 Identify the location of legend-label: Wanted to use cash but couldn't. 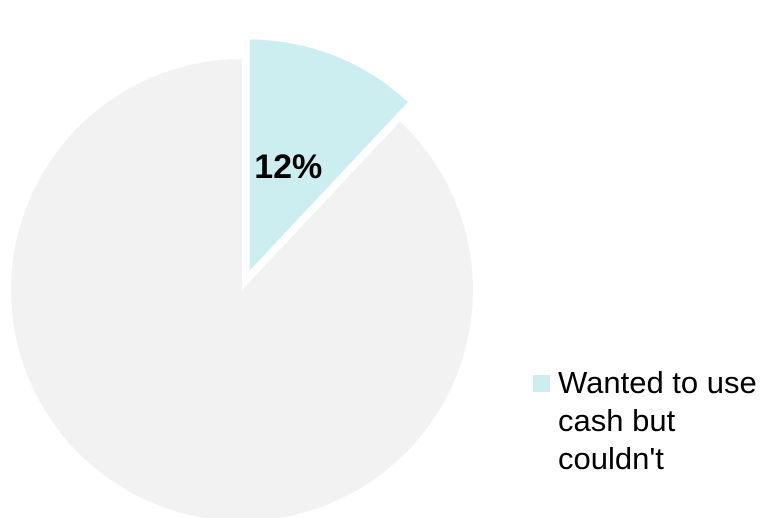
(657, 420).